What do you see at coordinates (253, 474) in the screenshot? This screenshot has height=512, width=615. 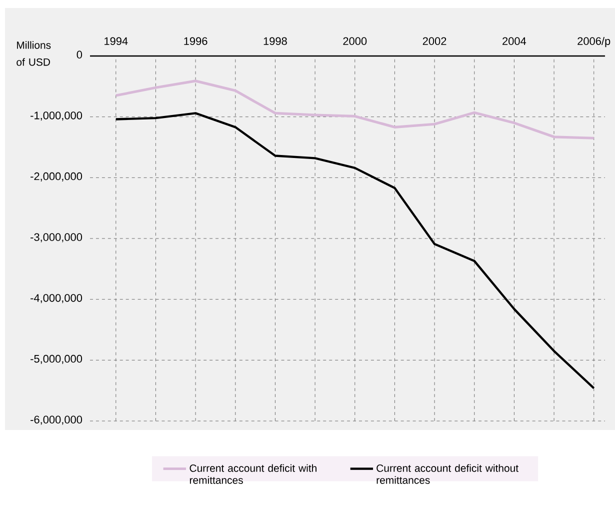 I see `legend-label: Current account deficit with remittances` at bounding box center [253, 474].